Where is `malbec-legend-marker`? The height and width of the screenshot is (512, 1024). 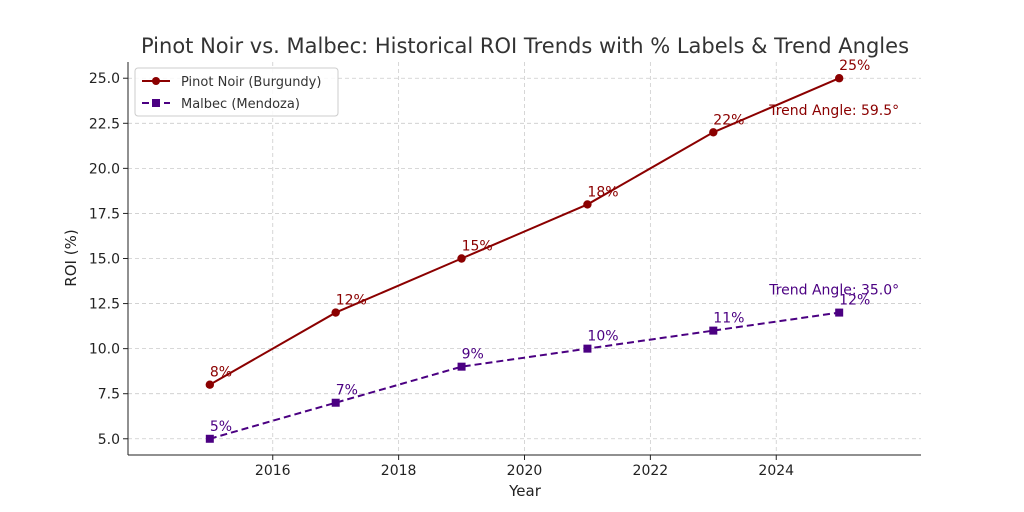
malbec-legend-marker is located at coordinates (156, 103).